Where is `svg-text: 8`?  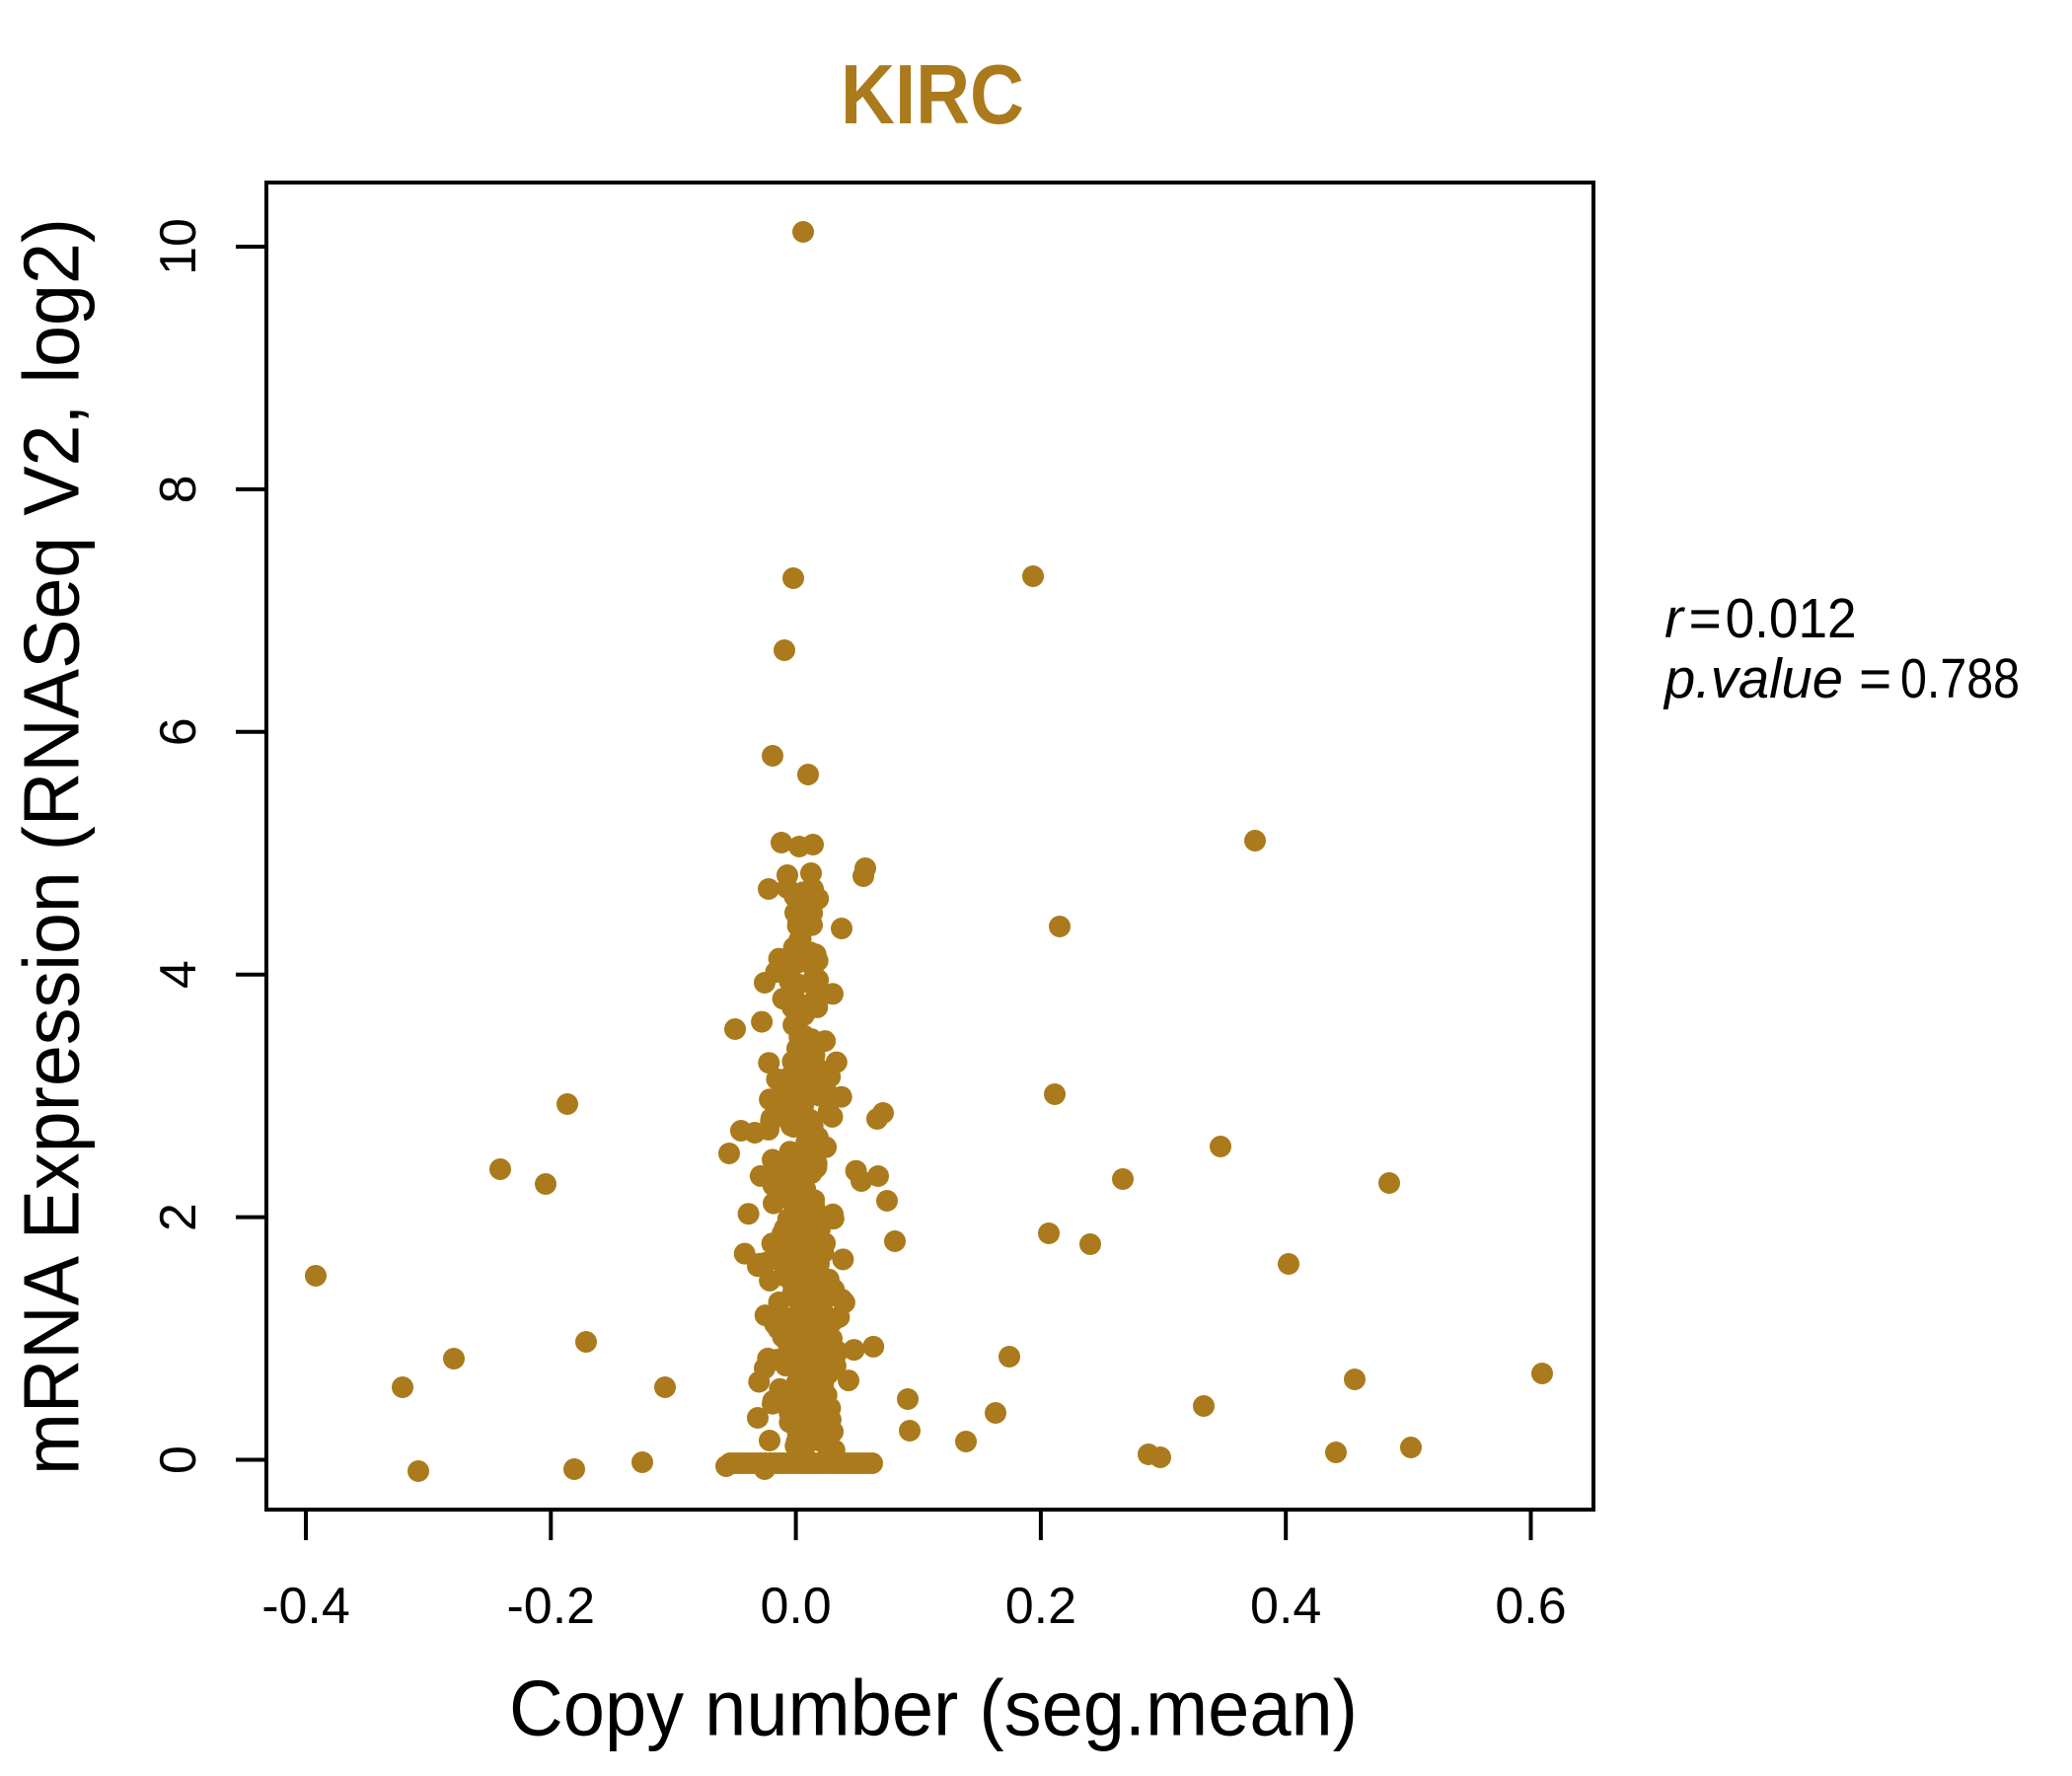
svg-text: 8 is located at coordinates (179, 489).